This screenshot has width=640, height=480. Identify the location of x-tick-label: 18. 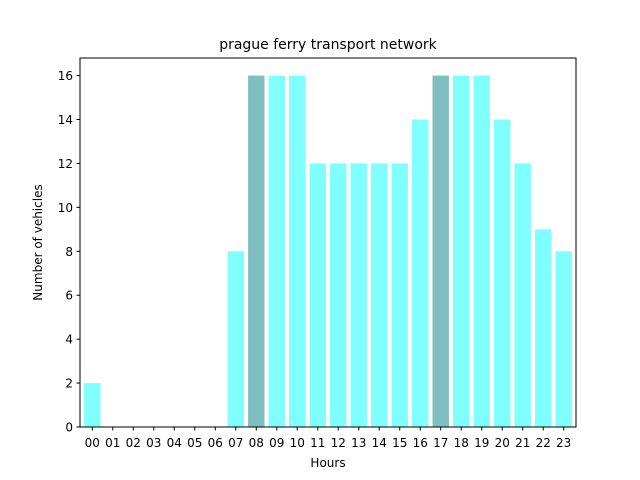
(461, 443).